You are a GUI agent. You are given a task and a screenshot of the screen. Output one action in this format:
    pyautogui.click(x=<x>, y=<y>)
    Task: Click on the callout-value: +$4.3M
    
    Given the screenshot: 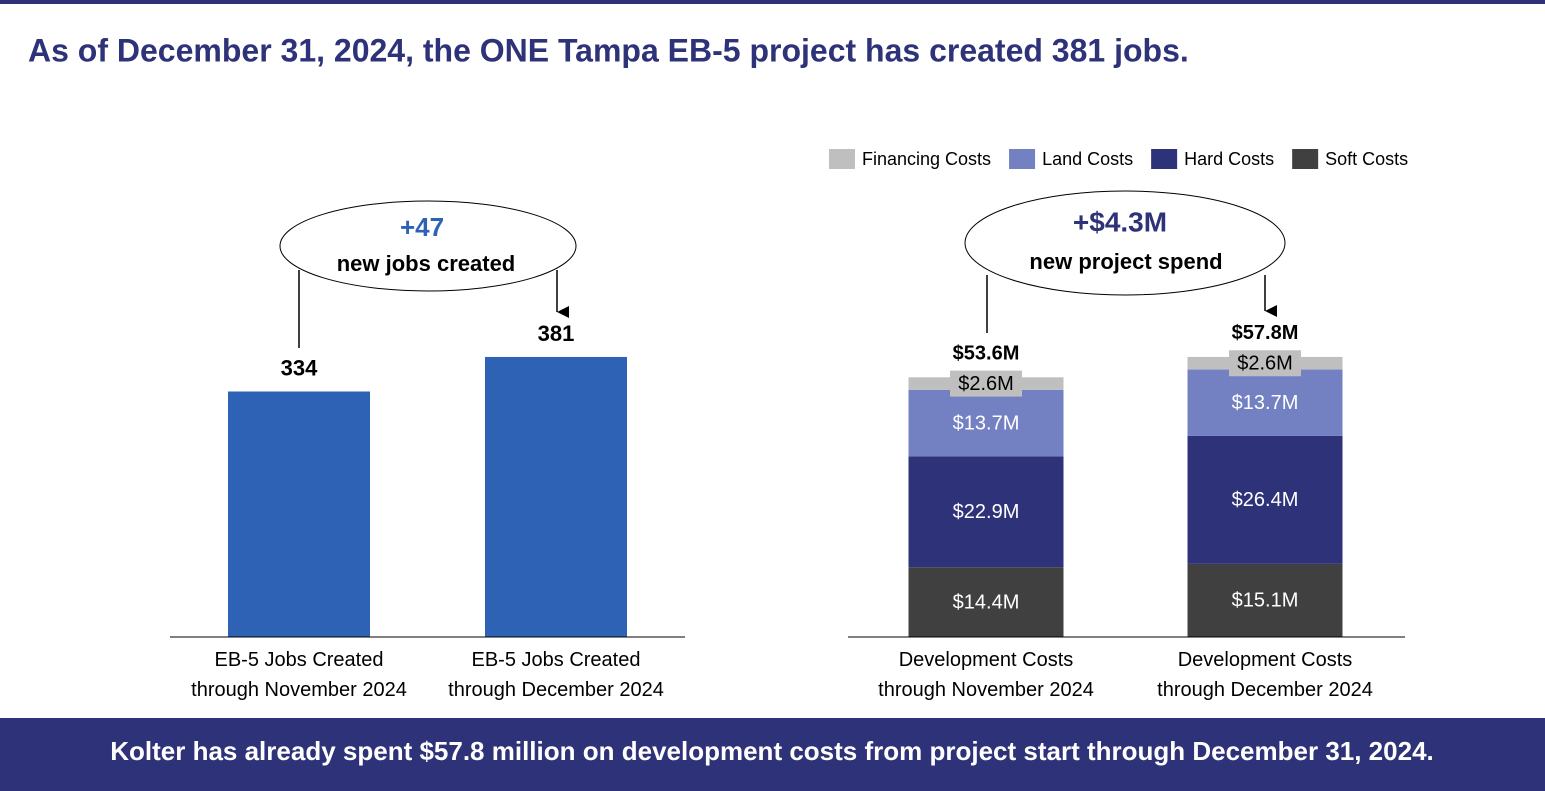 What is the action you would take?
    pyautogui.click(x=1120, y=221)
    